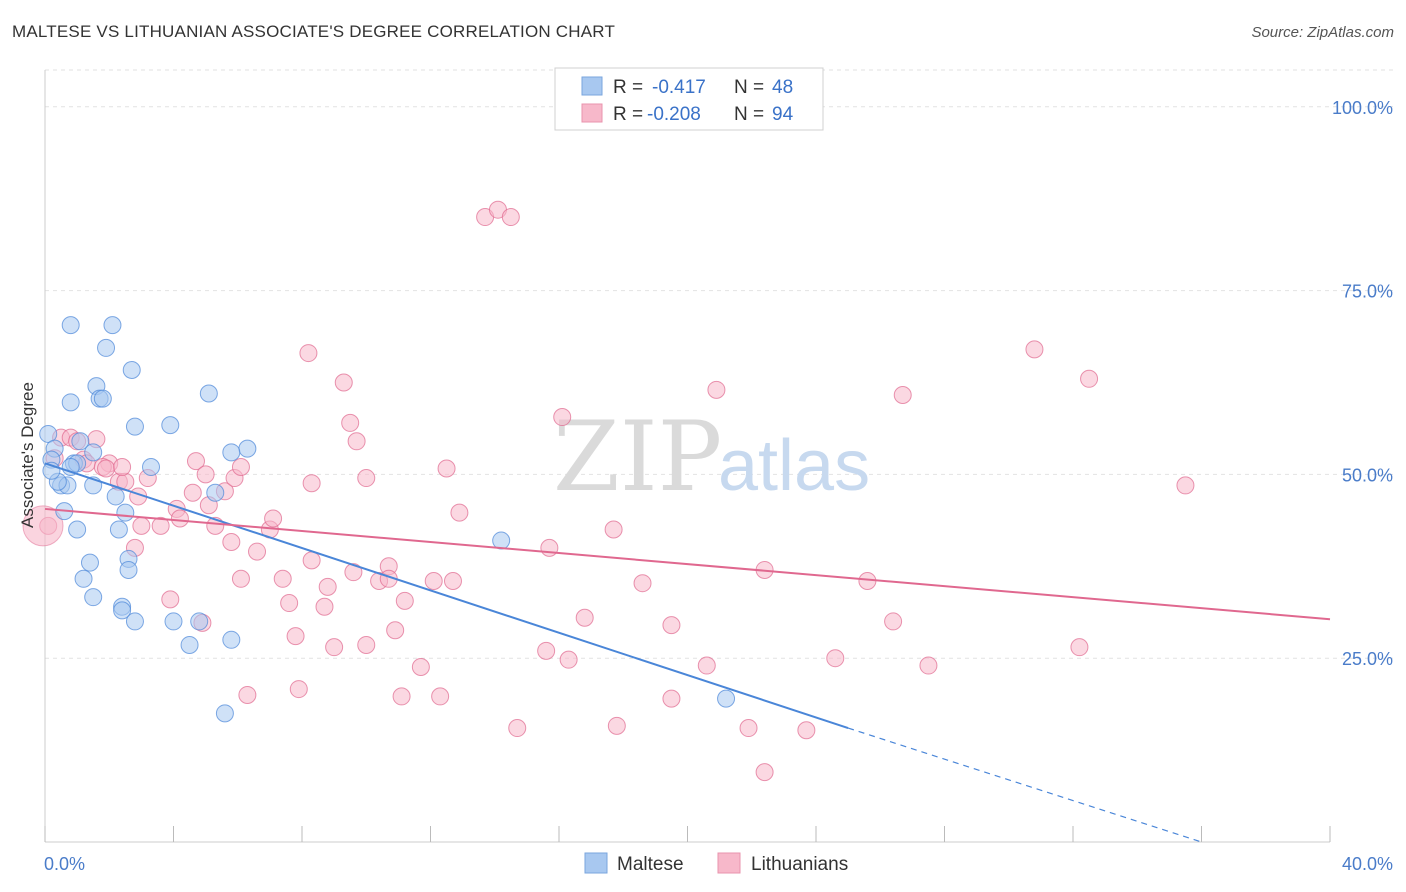 The height and width of the screenshot is (892, 1406). Describe the element at coordinates (749, 114) in the screenshot. I see `legend-n-label-lithuanians: N =` at that location.